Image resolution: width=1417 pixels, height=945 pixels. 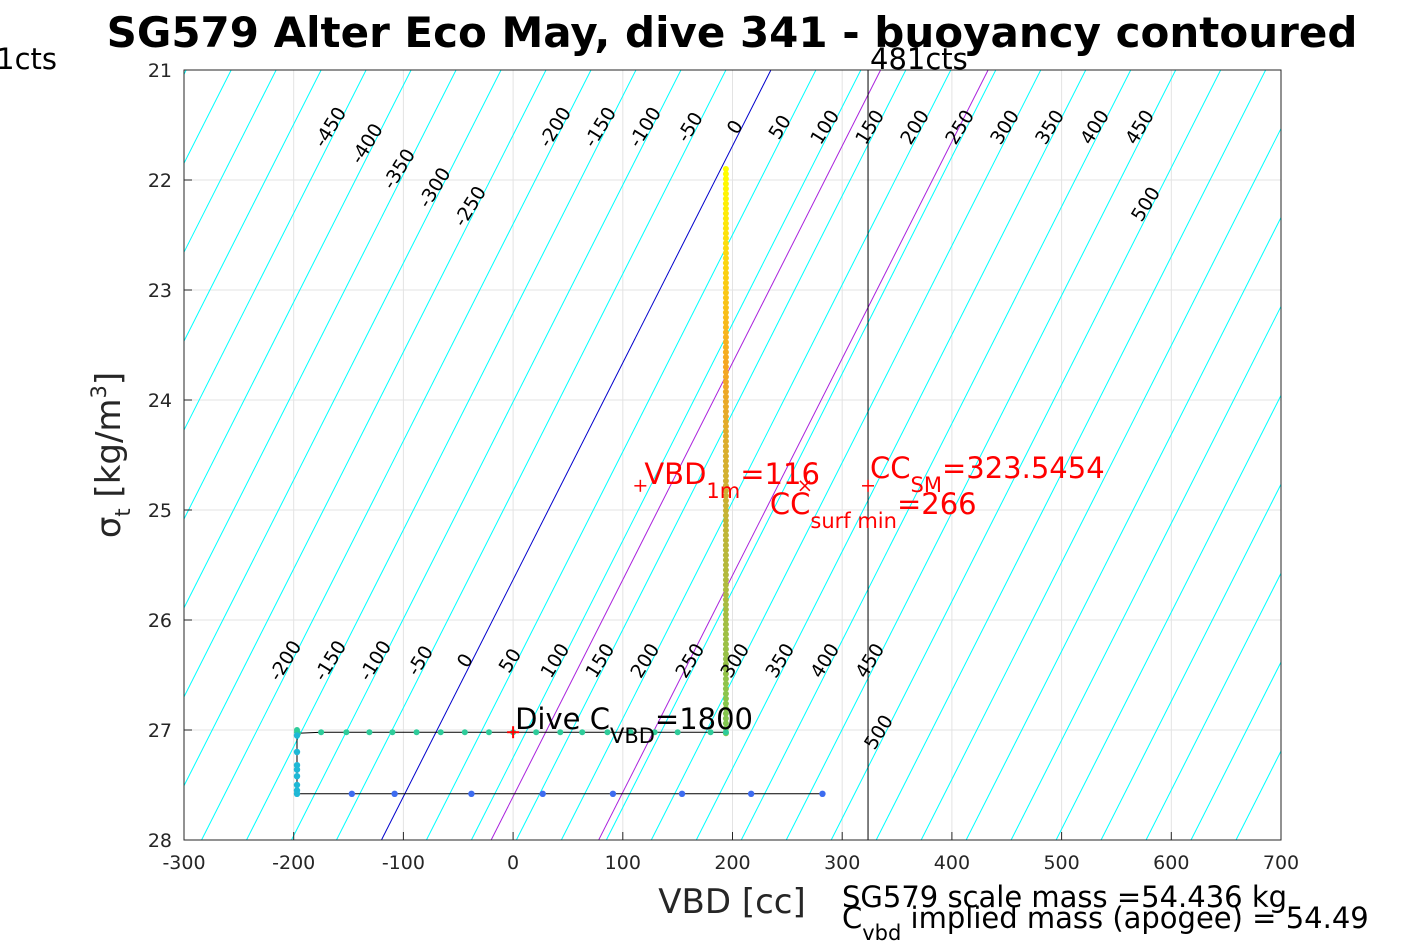 What do you see at coordinates (1061, 863) in the screenshot?
I see `x-tick-label: 500` at bounding box center [1061, 863].